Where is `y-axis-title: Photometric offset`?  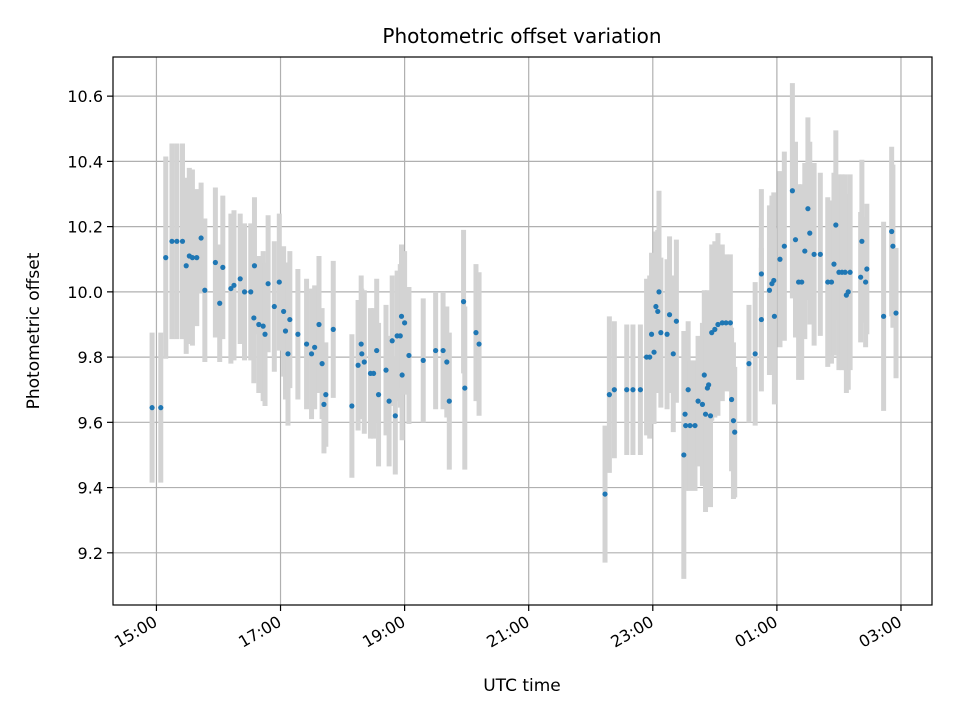
y-axis-title: Photometric offset is located at coordinates (34, 330).